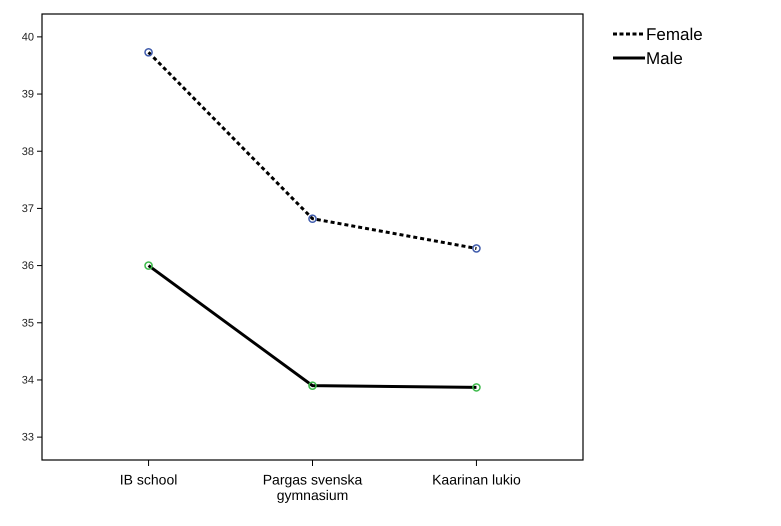  What do you see at coordinates (664, 58) in the screenshot?
I see `legend-label: Male` at bounding box center [664, 58].